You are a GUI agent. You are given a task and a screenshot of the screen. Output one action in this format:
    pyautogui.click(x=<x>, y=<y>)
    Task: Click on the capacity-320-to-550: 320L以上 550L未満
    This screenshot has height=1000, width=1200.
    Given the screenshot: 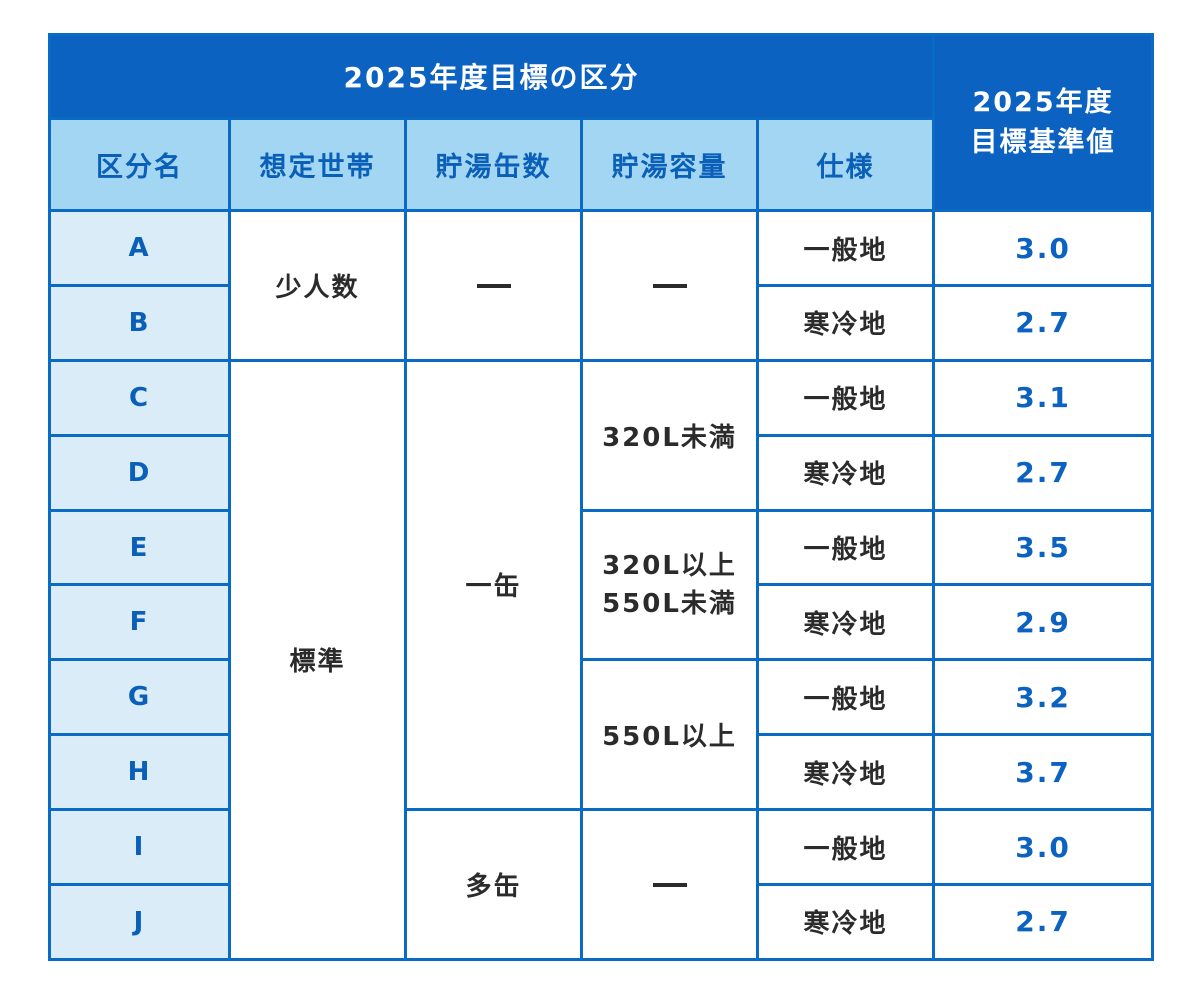 What is the action you would take?
    pyautogui.click(x=669, y=585)
    